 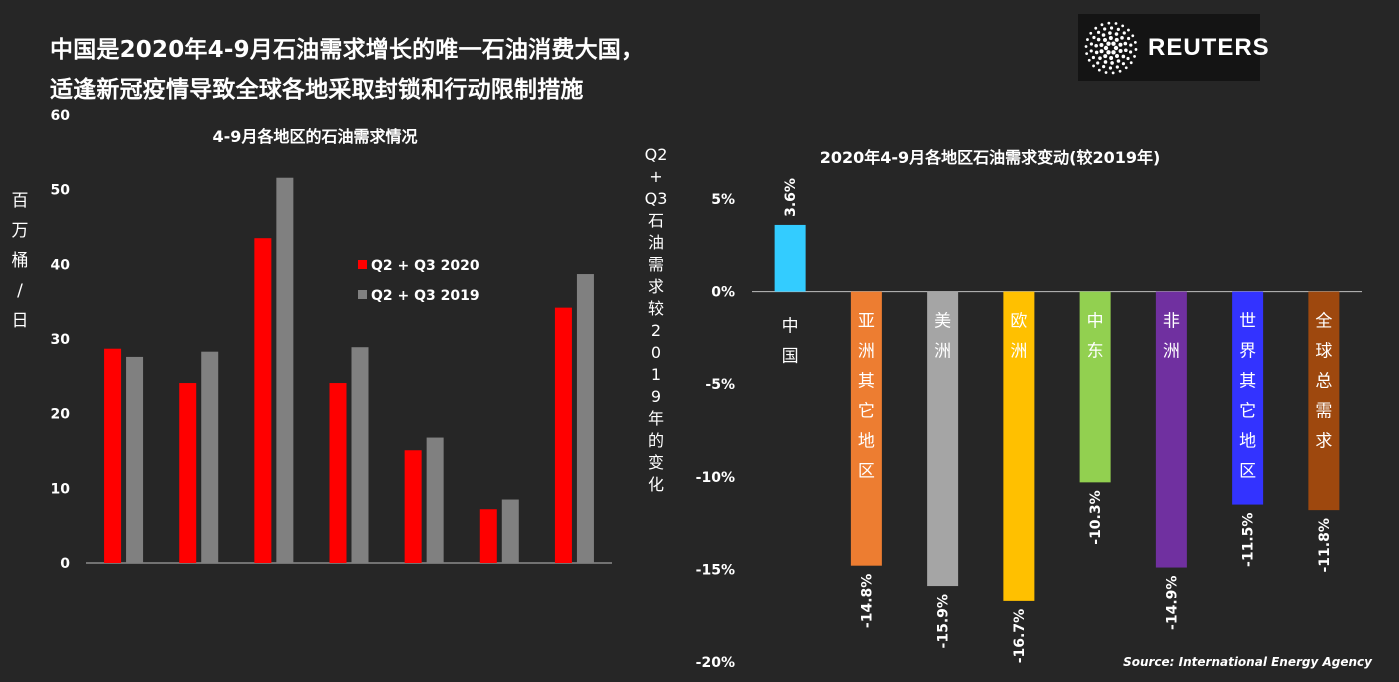 What do you see at coordinates (61, 340) in the screenshot?
I see `y-tick-label: 30` at bounding box center [61, 340].